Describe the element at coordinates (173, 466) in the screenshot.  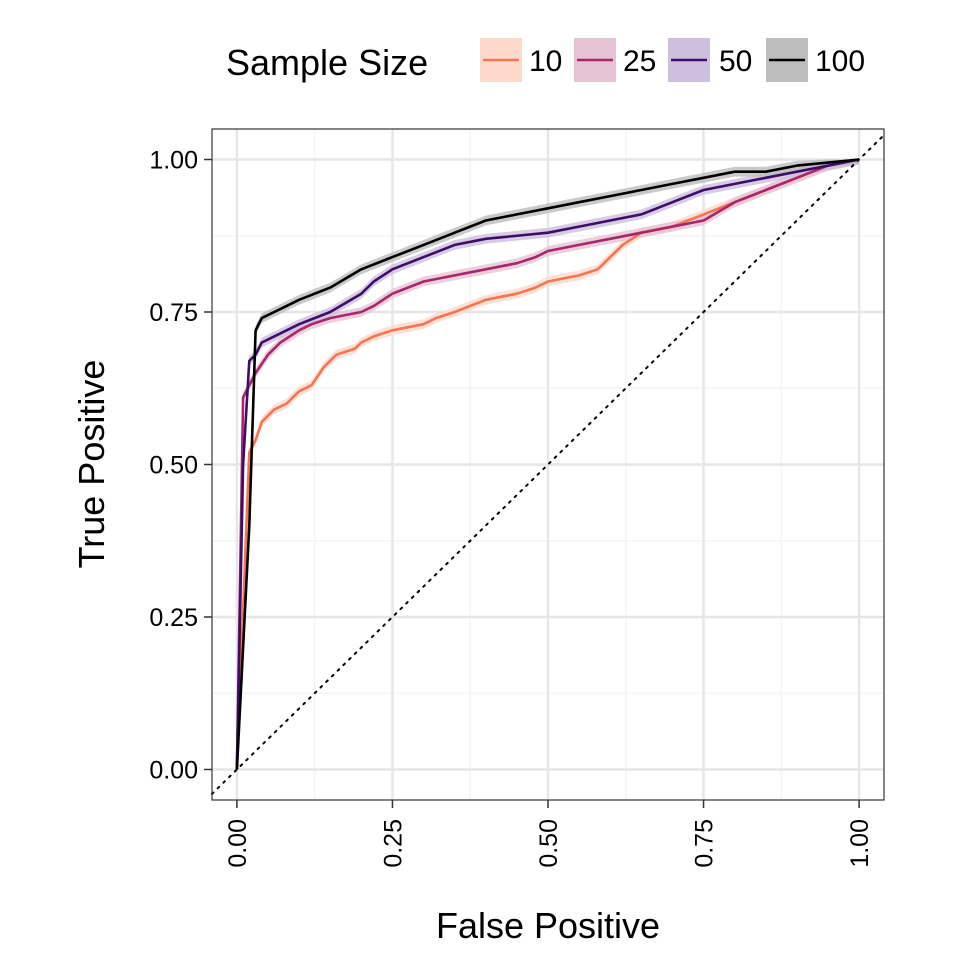
I see `y-tick-label: 0.50` at that location.